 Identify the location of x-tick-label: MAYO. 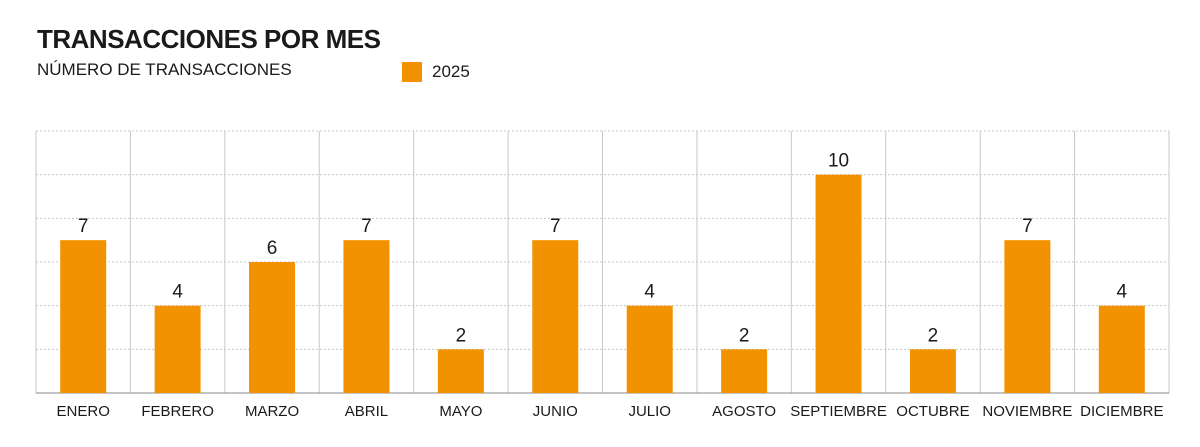
(460, 411).